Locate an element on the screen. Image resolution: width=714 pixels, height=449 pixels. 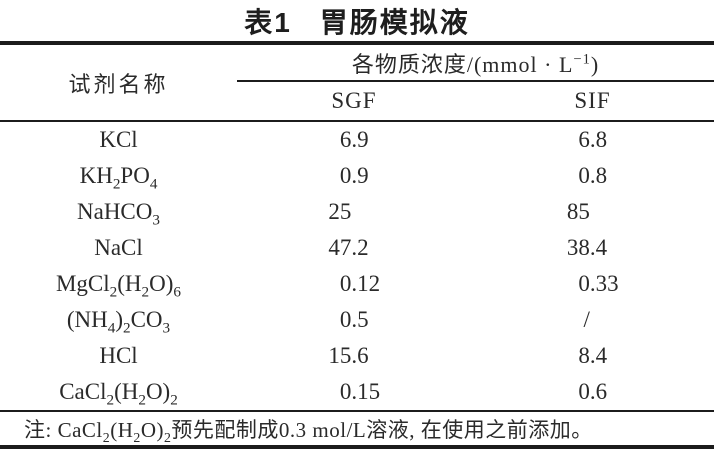
table-row: NaCl 47.2 38.4 is located at coordinates (357, 248).